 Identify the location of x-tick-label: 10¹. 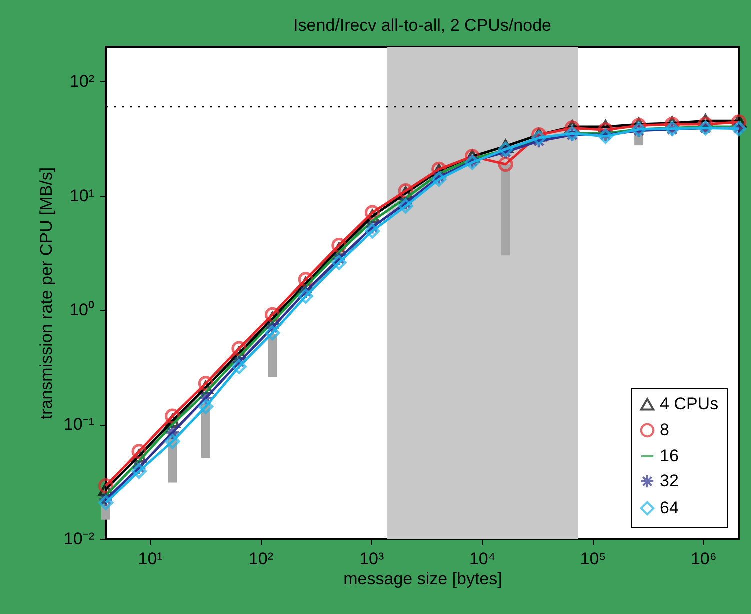
(151, 559).